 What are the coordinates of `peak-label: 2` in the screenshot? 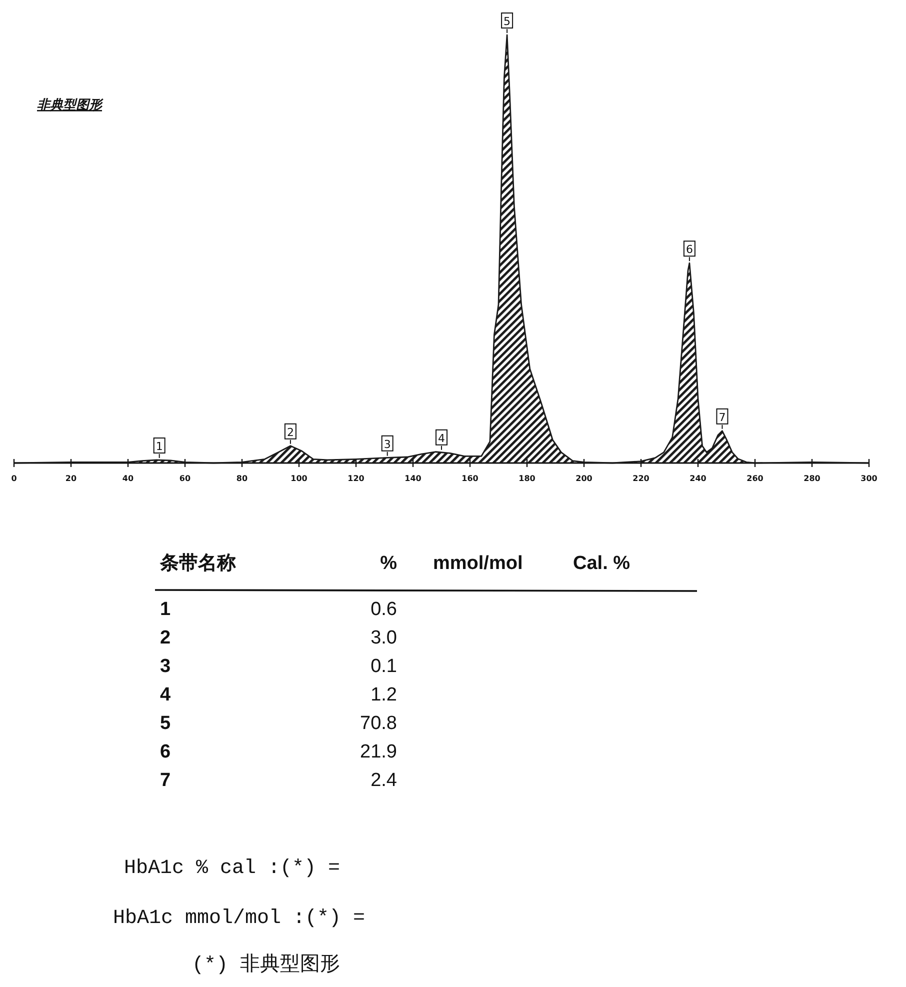 It's located at (290, 433).